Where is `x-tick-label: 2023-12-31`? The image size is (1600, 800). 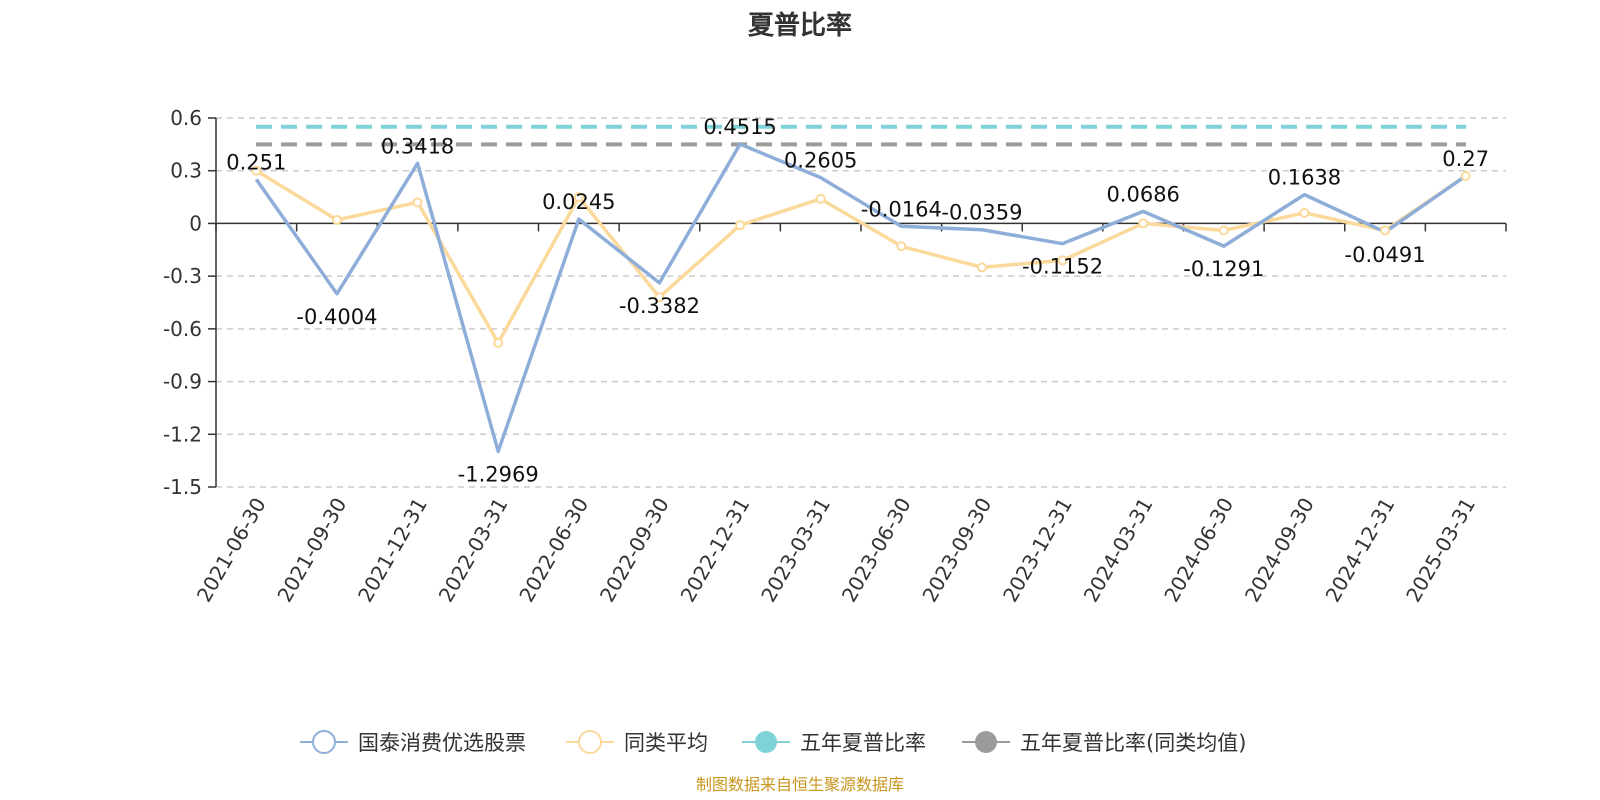 x-tick-label: 2023-12-31 is located at coordinates (1037, 550).